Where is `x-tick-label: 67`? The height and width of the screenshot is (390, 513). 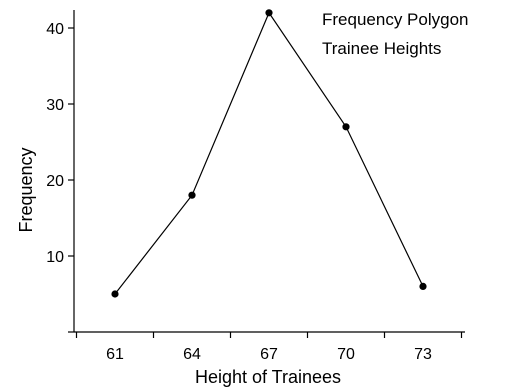 x-tick-label: 67 is located at coordinates (269, 354).